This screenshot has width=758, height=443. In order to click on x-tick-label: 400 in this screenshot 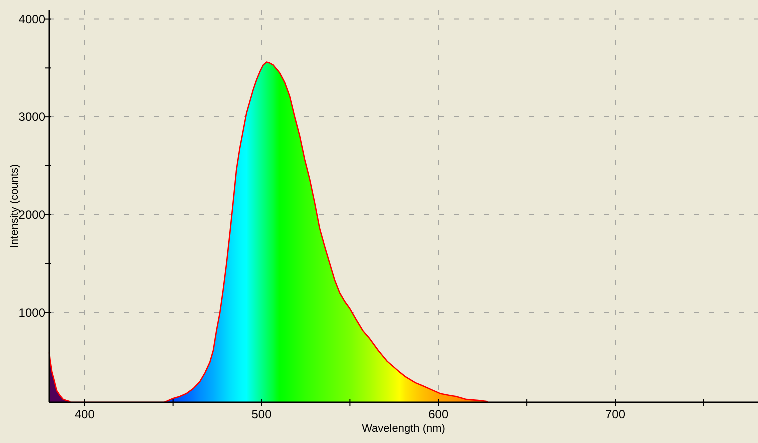, I will do `click(85, 415)`.